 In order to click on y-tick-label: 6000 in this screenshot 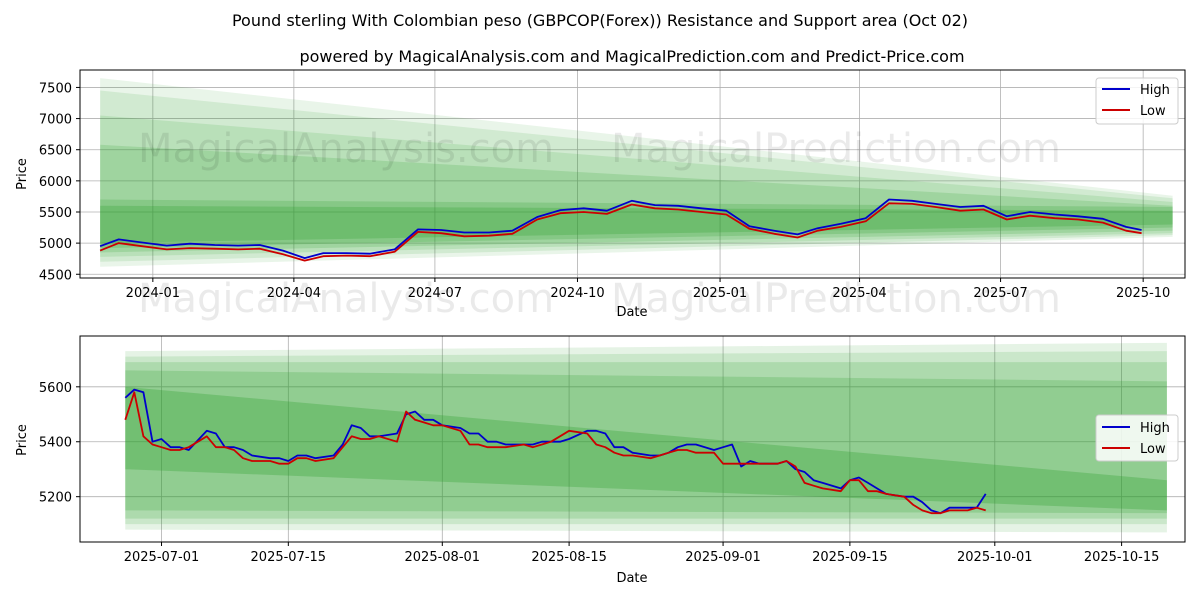, I will do `click(55, 182)`.